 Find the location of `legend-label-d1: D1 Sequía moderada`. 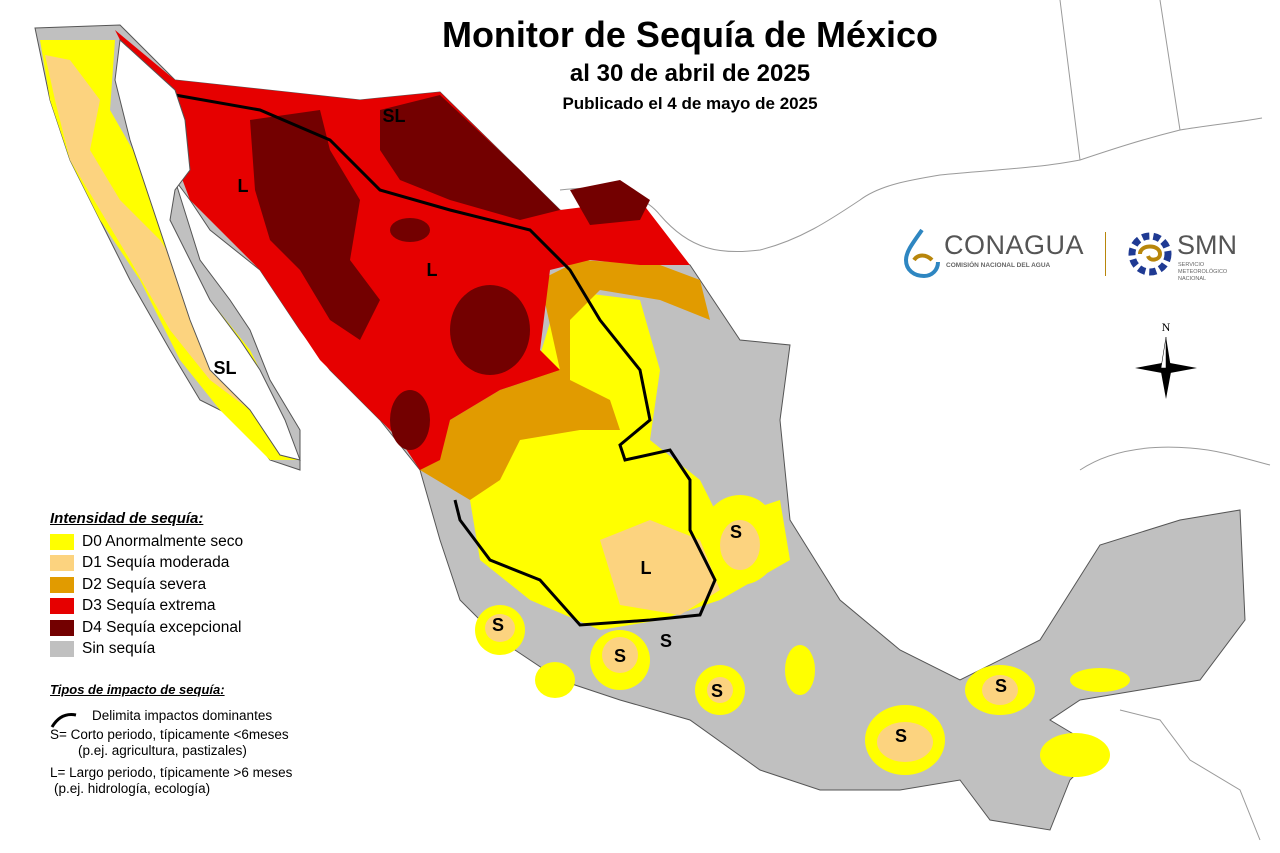

legend-label-d1: D1 Sequía moderada is located at coordinates (156, 563).